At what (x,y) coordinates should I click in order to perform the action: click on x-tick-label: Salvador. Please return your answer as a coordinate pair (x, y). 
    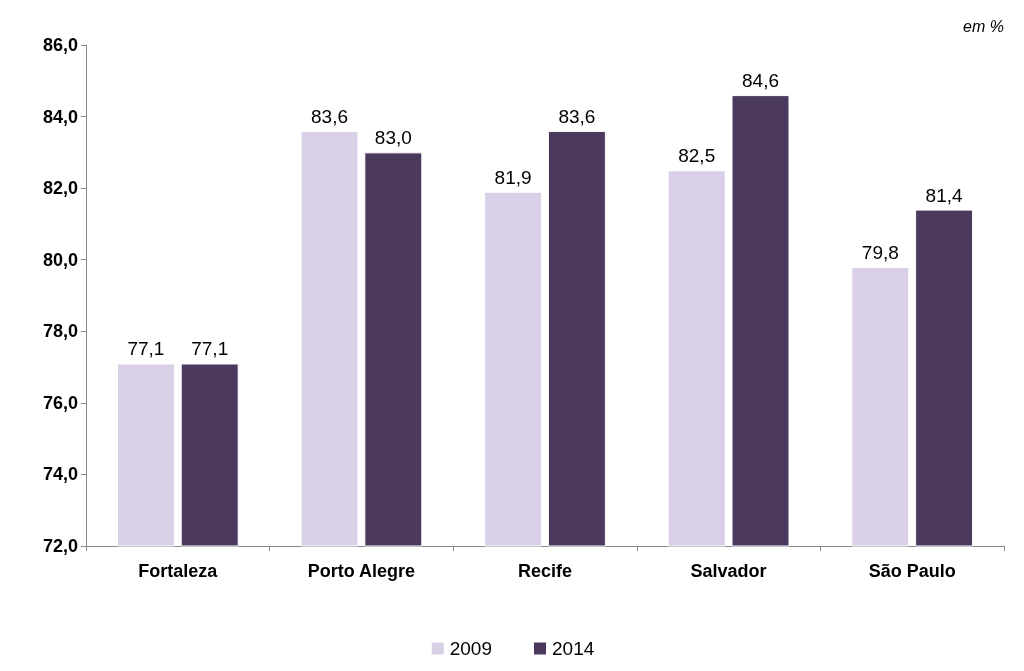
    Looking at the image, I should click on (728, 571).